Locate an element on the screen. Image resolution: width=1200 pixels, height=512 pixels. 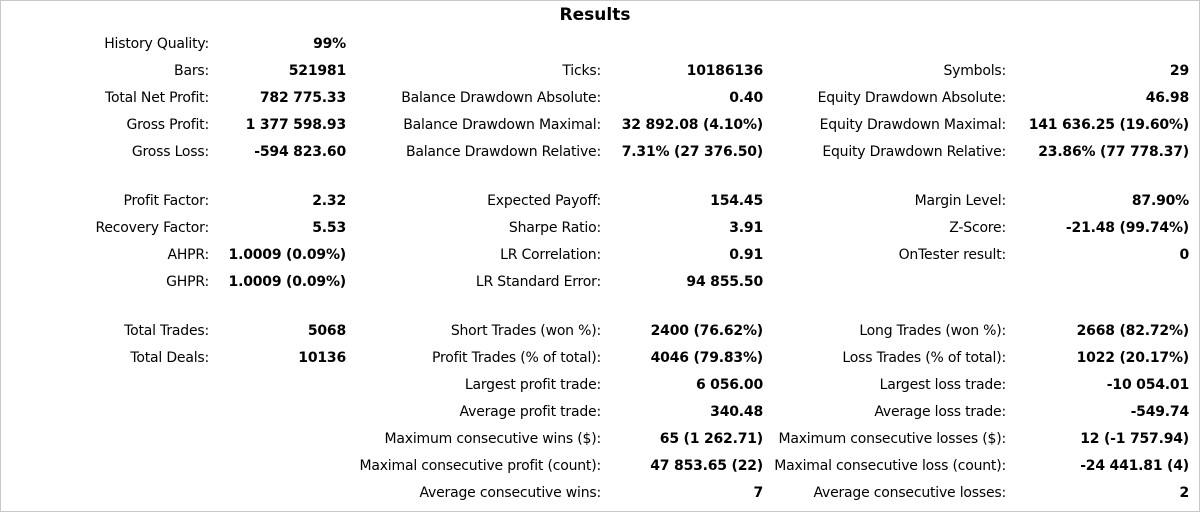
ticks-value: 10186136 is located at coordinates (725, 71).